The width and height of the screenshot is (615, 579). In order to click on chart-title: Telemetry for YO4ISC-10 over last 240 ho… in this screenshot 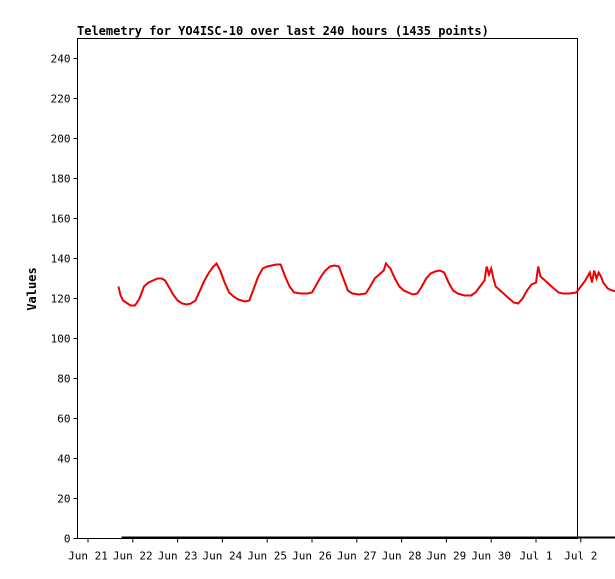, I will do `click(283, 31)`.